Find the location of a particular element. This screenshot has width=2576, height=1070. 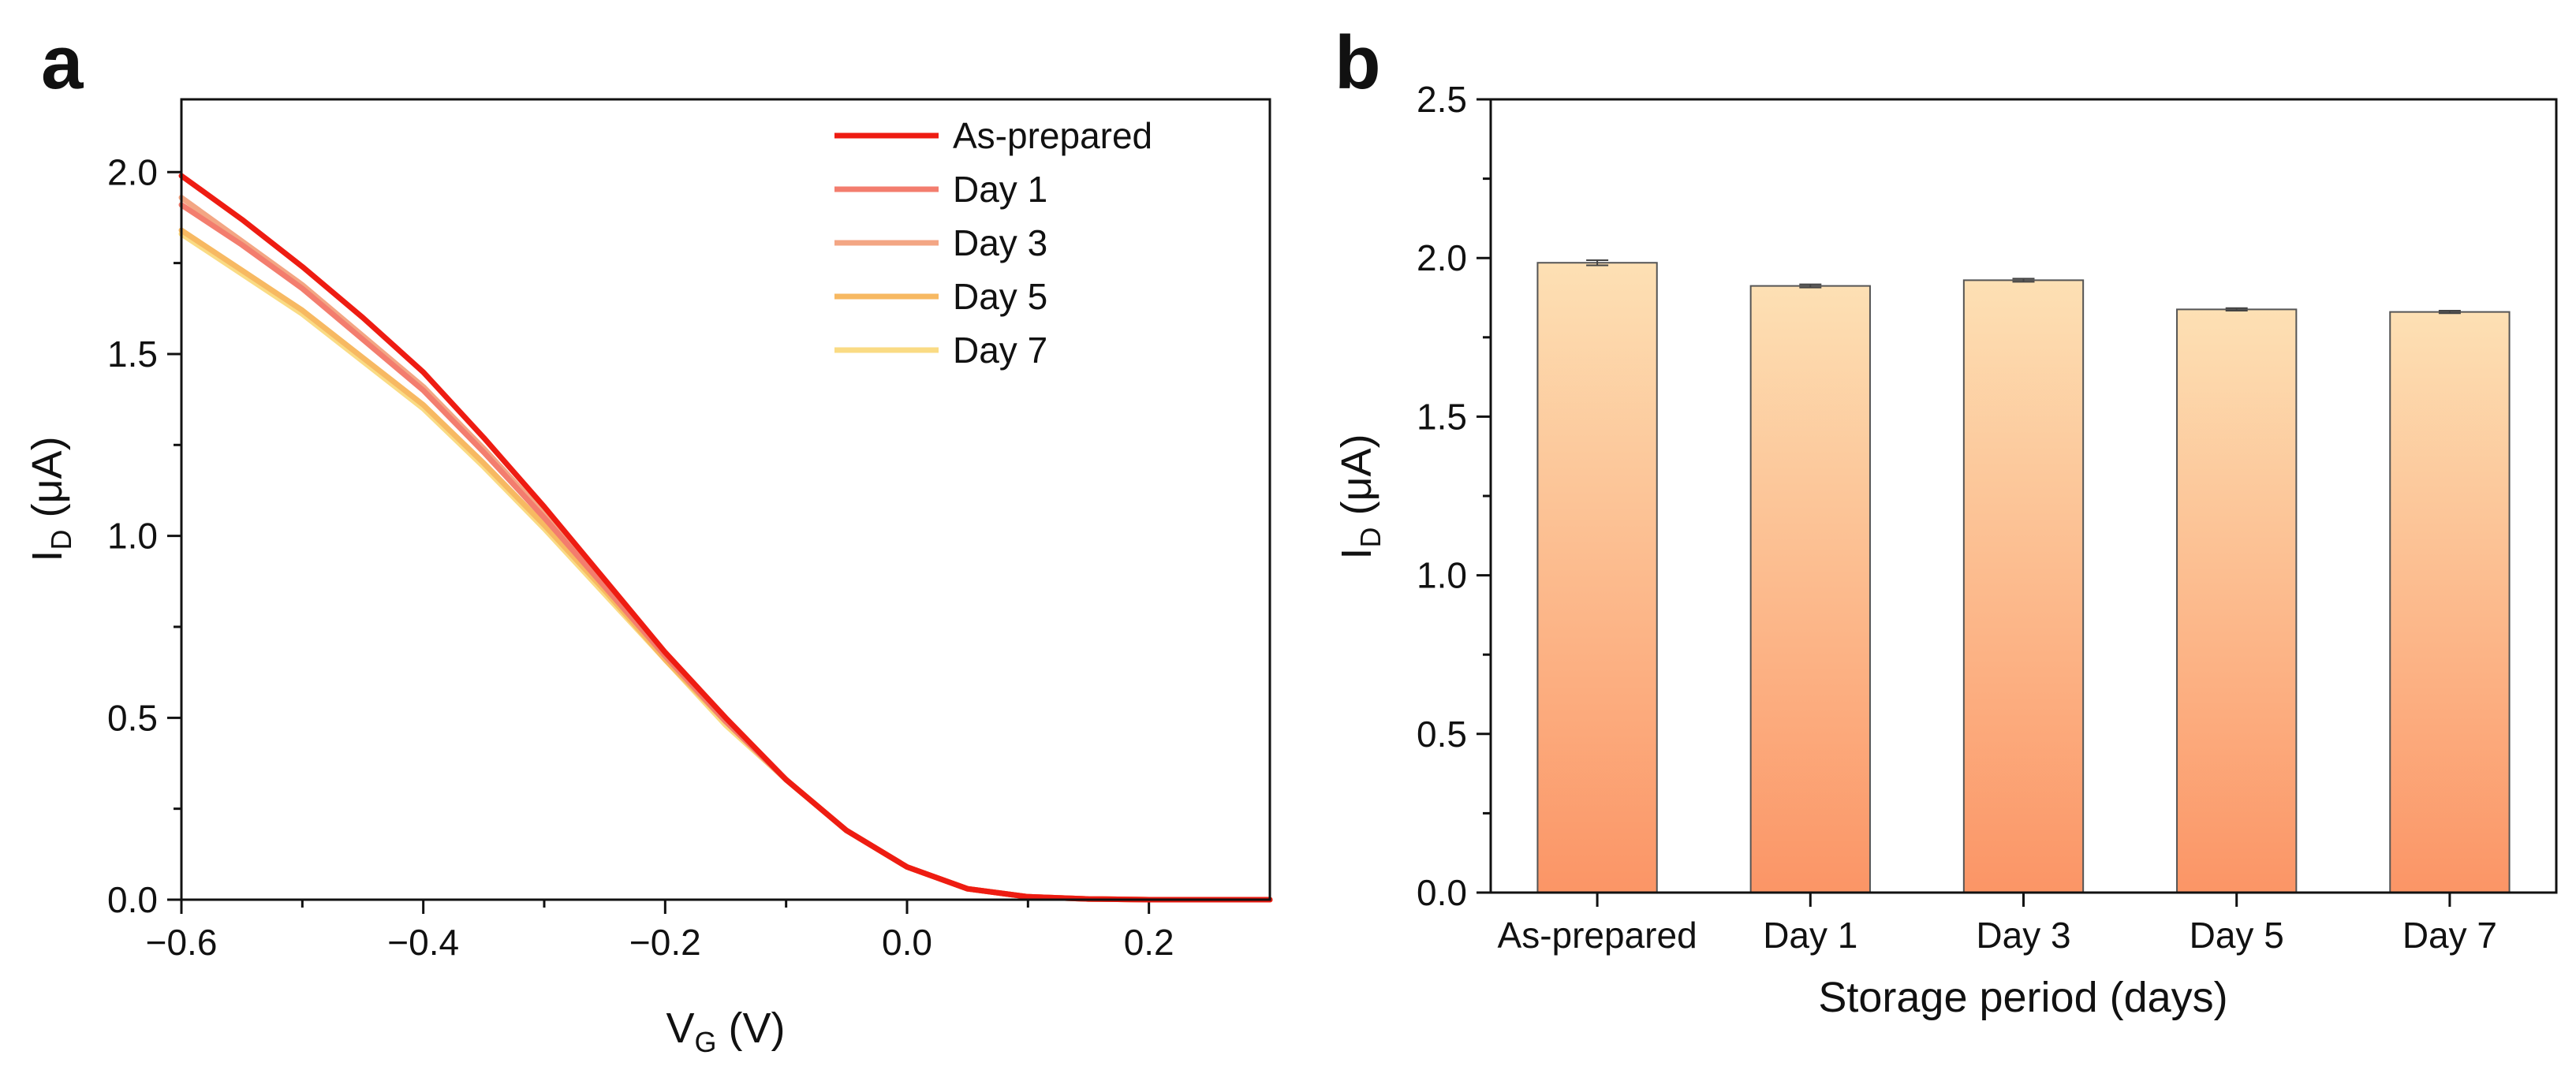

y-tick-label-b: 0.0 is located at coordinates (1442, 892).